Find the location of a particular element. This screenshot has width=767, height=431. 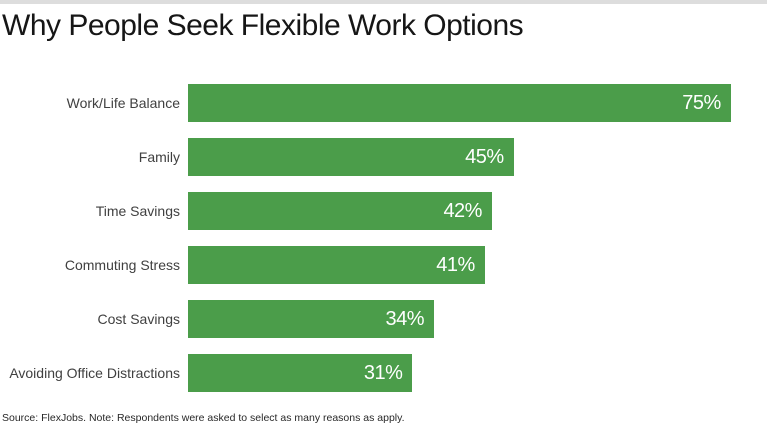

top-divider-strip is located at coordinates (383, 2).